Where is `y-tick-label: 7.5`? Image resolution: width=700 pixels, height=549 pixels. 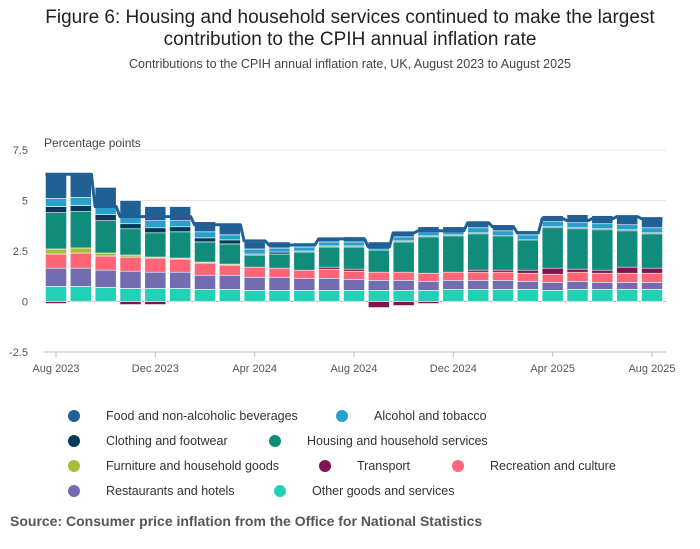 y-tick-label: 7.5 is located at coordinates (20, 151).